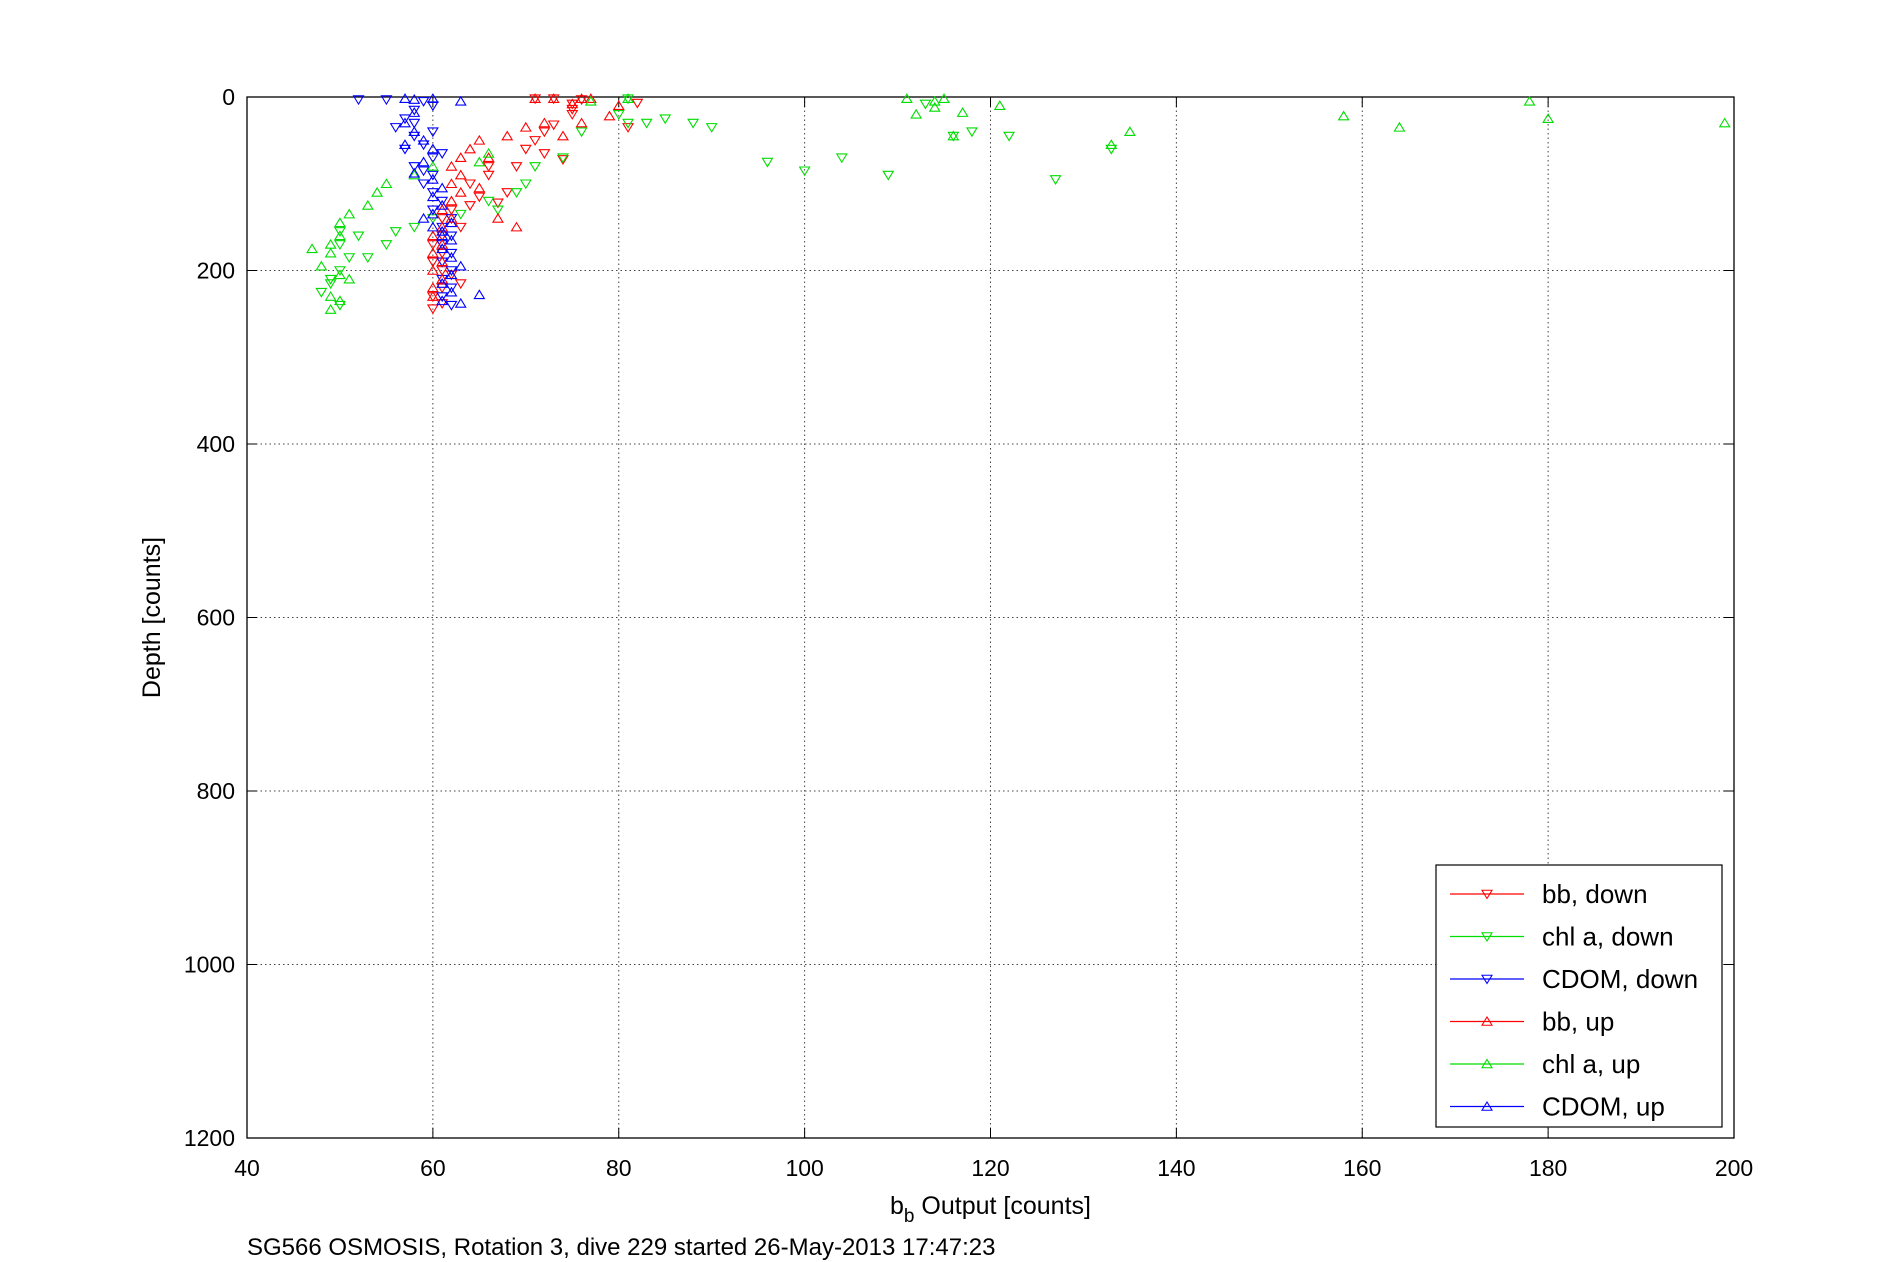 This screenshot has width=1891, height=1262. I want to click on x-tick-label: 40, so click(247, 1168).